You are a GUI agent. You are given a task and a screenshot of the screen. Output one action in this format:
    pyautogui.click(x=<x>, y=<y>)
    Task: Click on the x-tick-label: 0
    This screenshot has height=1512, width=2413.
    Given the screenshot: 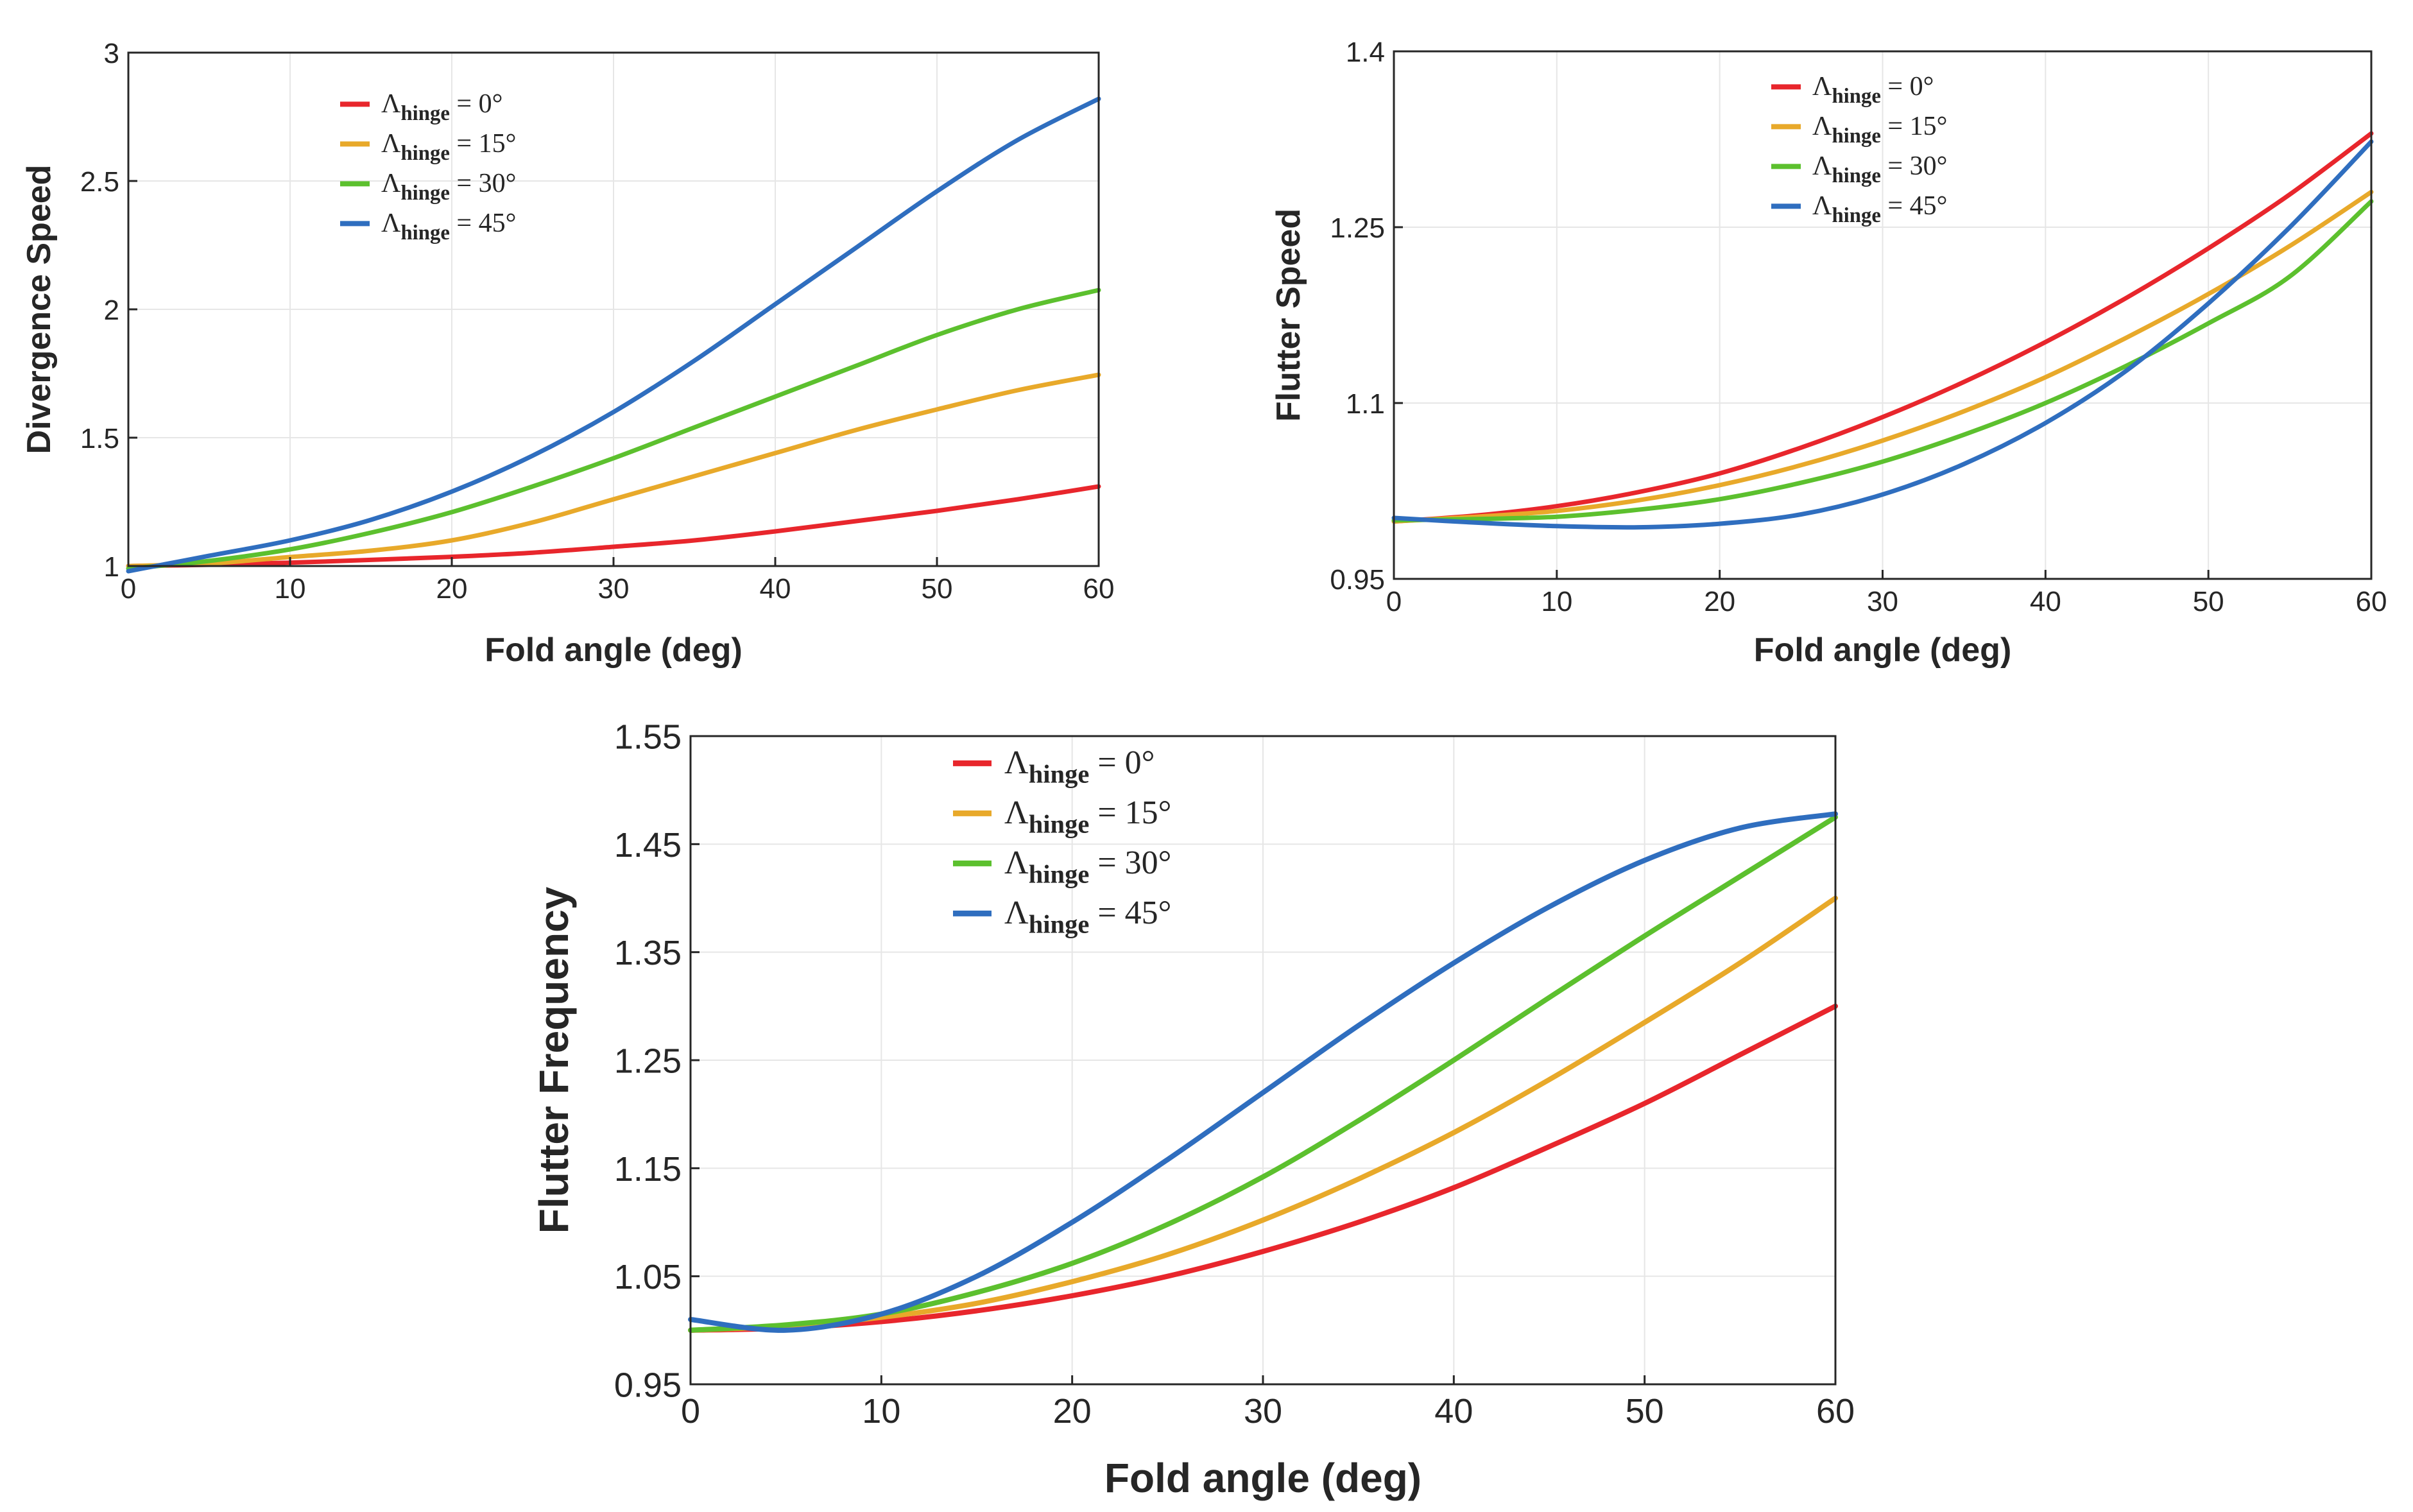 What is the action you would take?
    pyautogui.click(x=1394, y=601)
    